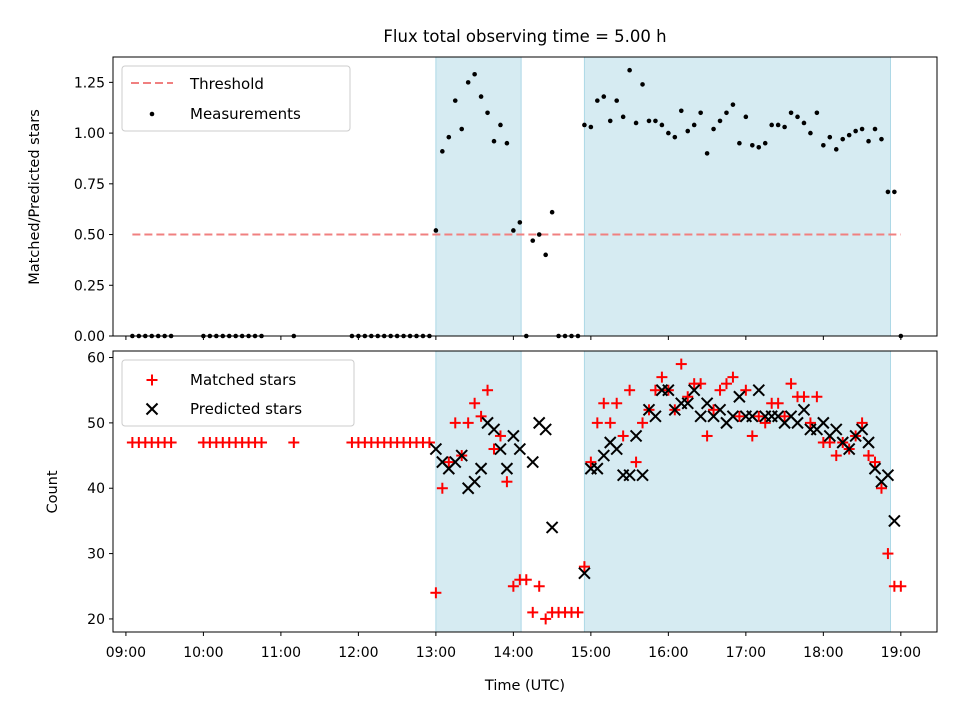  Describe the element at coordinates (281, 653) in the screenshot. I see `x-tick-label: 11:00` at that location.